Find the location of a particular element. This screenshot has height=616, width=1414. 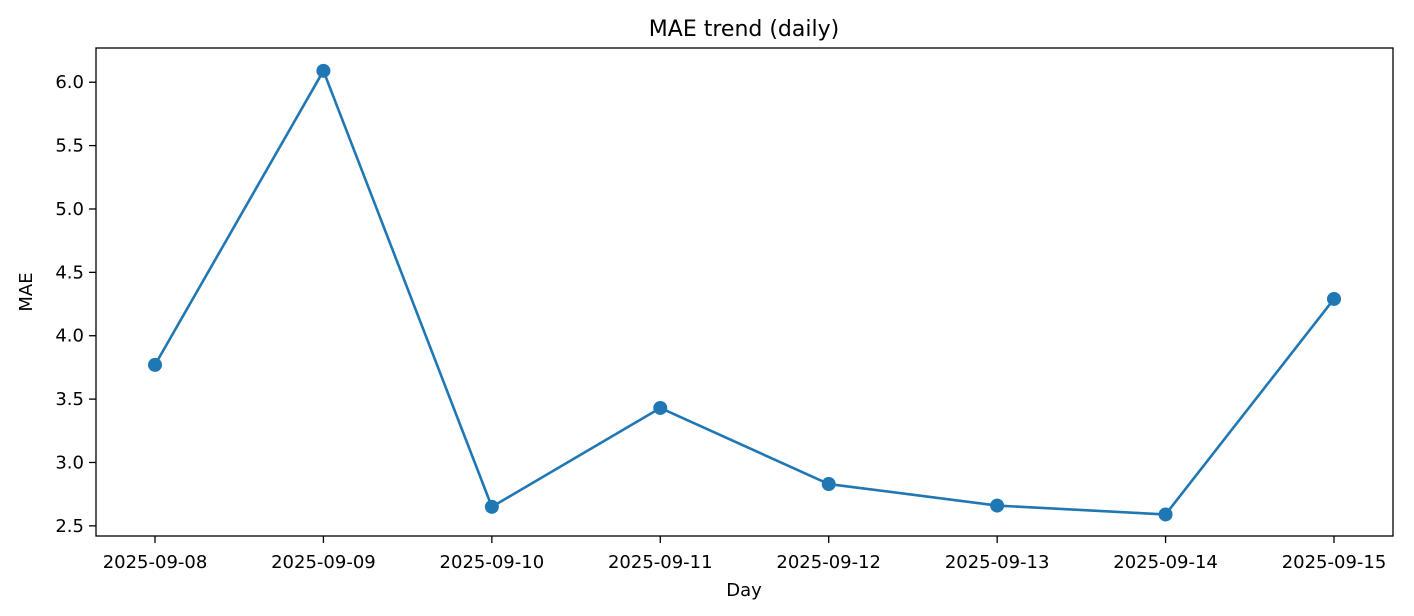

y-tick-label: 3.5 is located at coordinates (69, 399).